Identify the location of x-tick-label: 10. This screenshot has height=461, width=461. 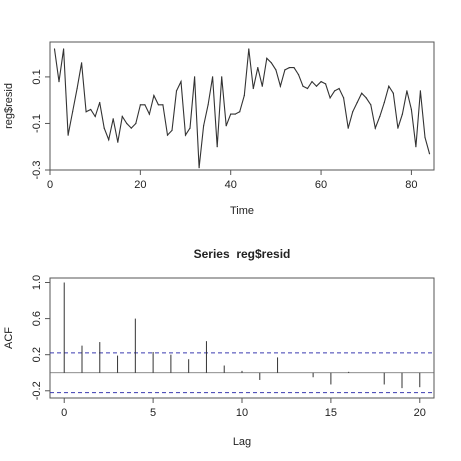
(242, 413).